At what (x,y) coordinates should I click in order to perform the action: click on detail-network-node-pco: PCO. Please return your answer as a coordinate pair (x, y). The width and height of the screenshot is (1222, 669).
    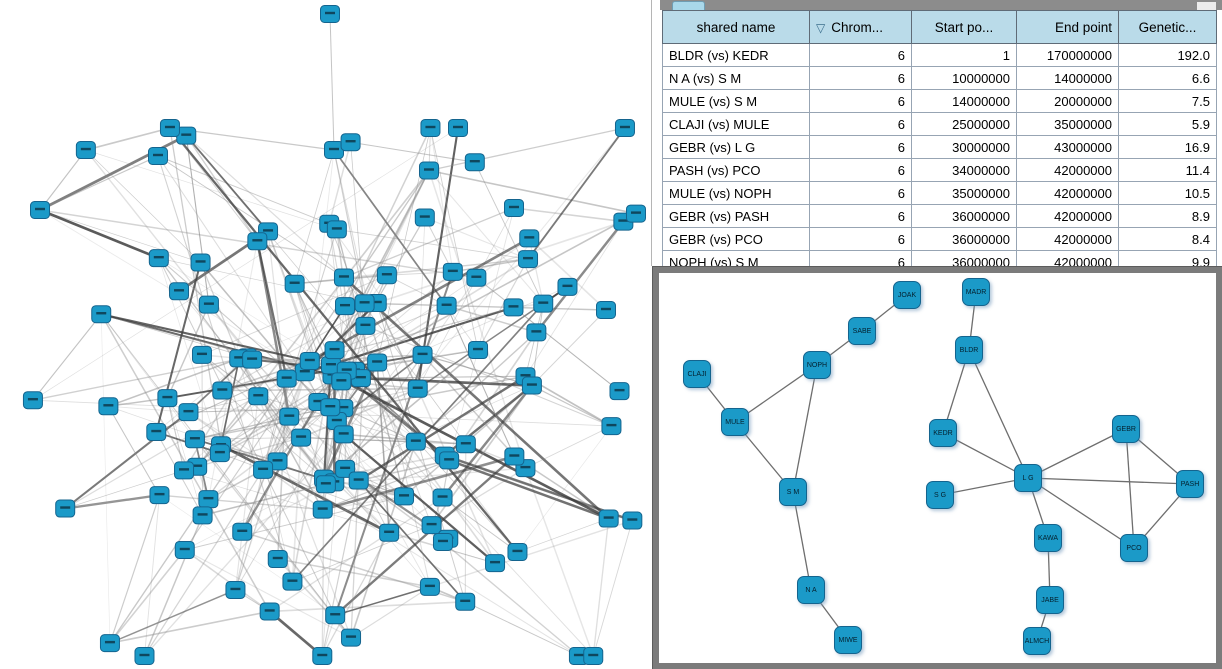
    Looking at the image, I should click on (1134, 548).